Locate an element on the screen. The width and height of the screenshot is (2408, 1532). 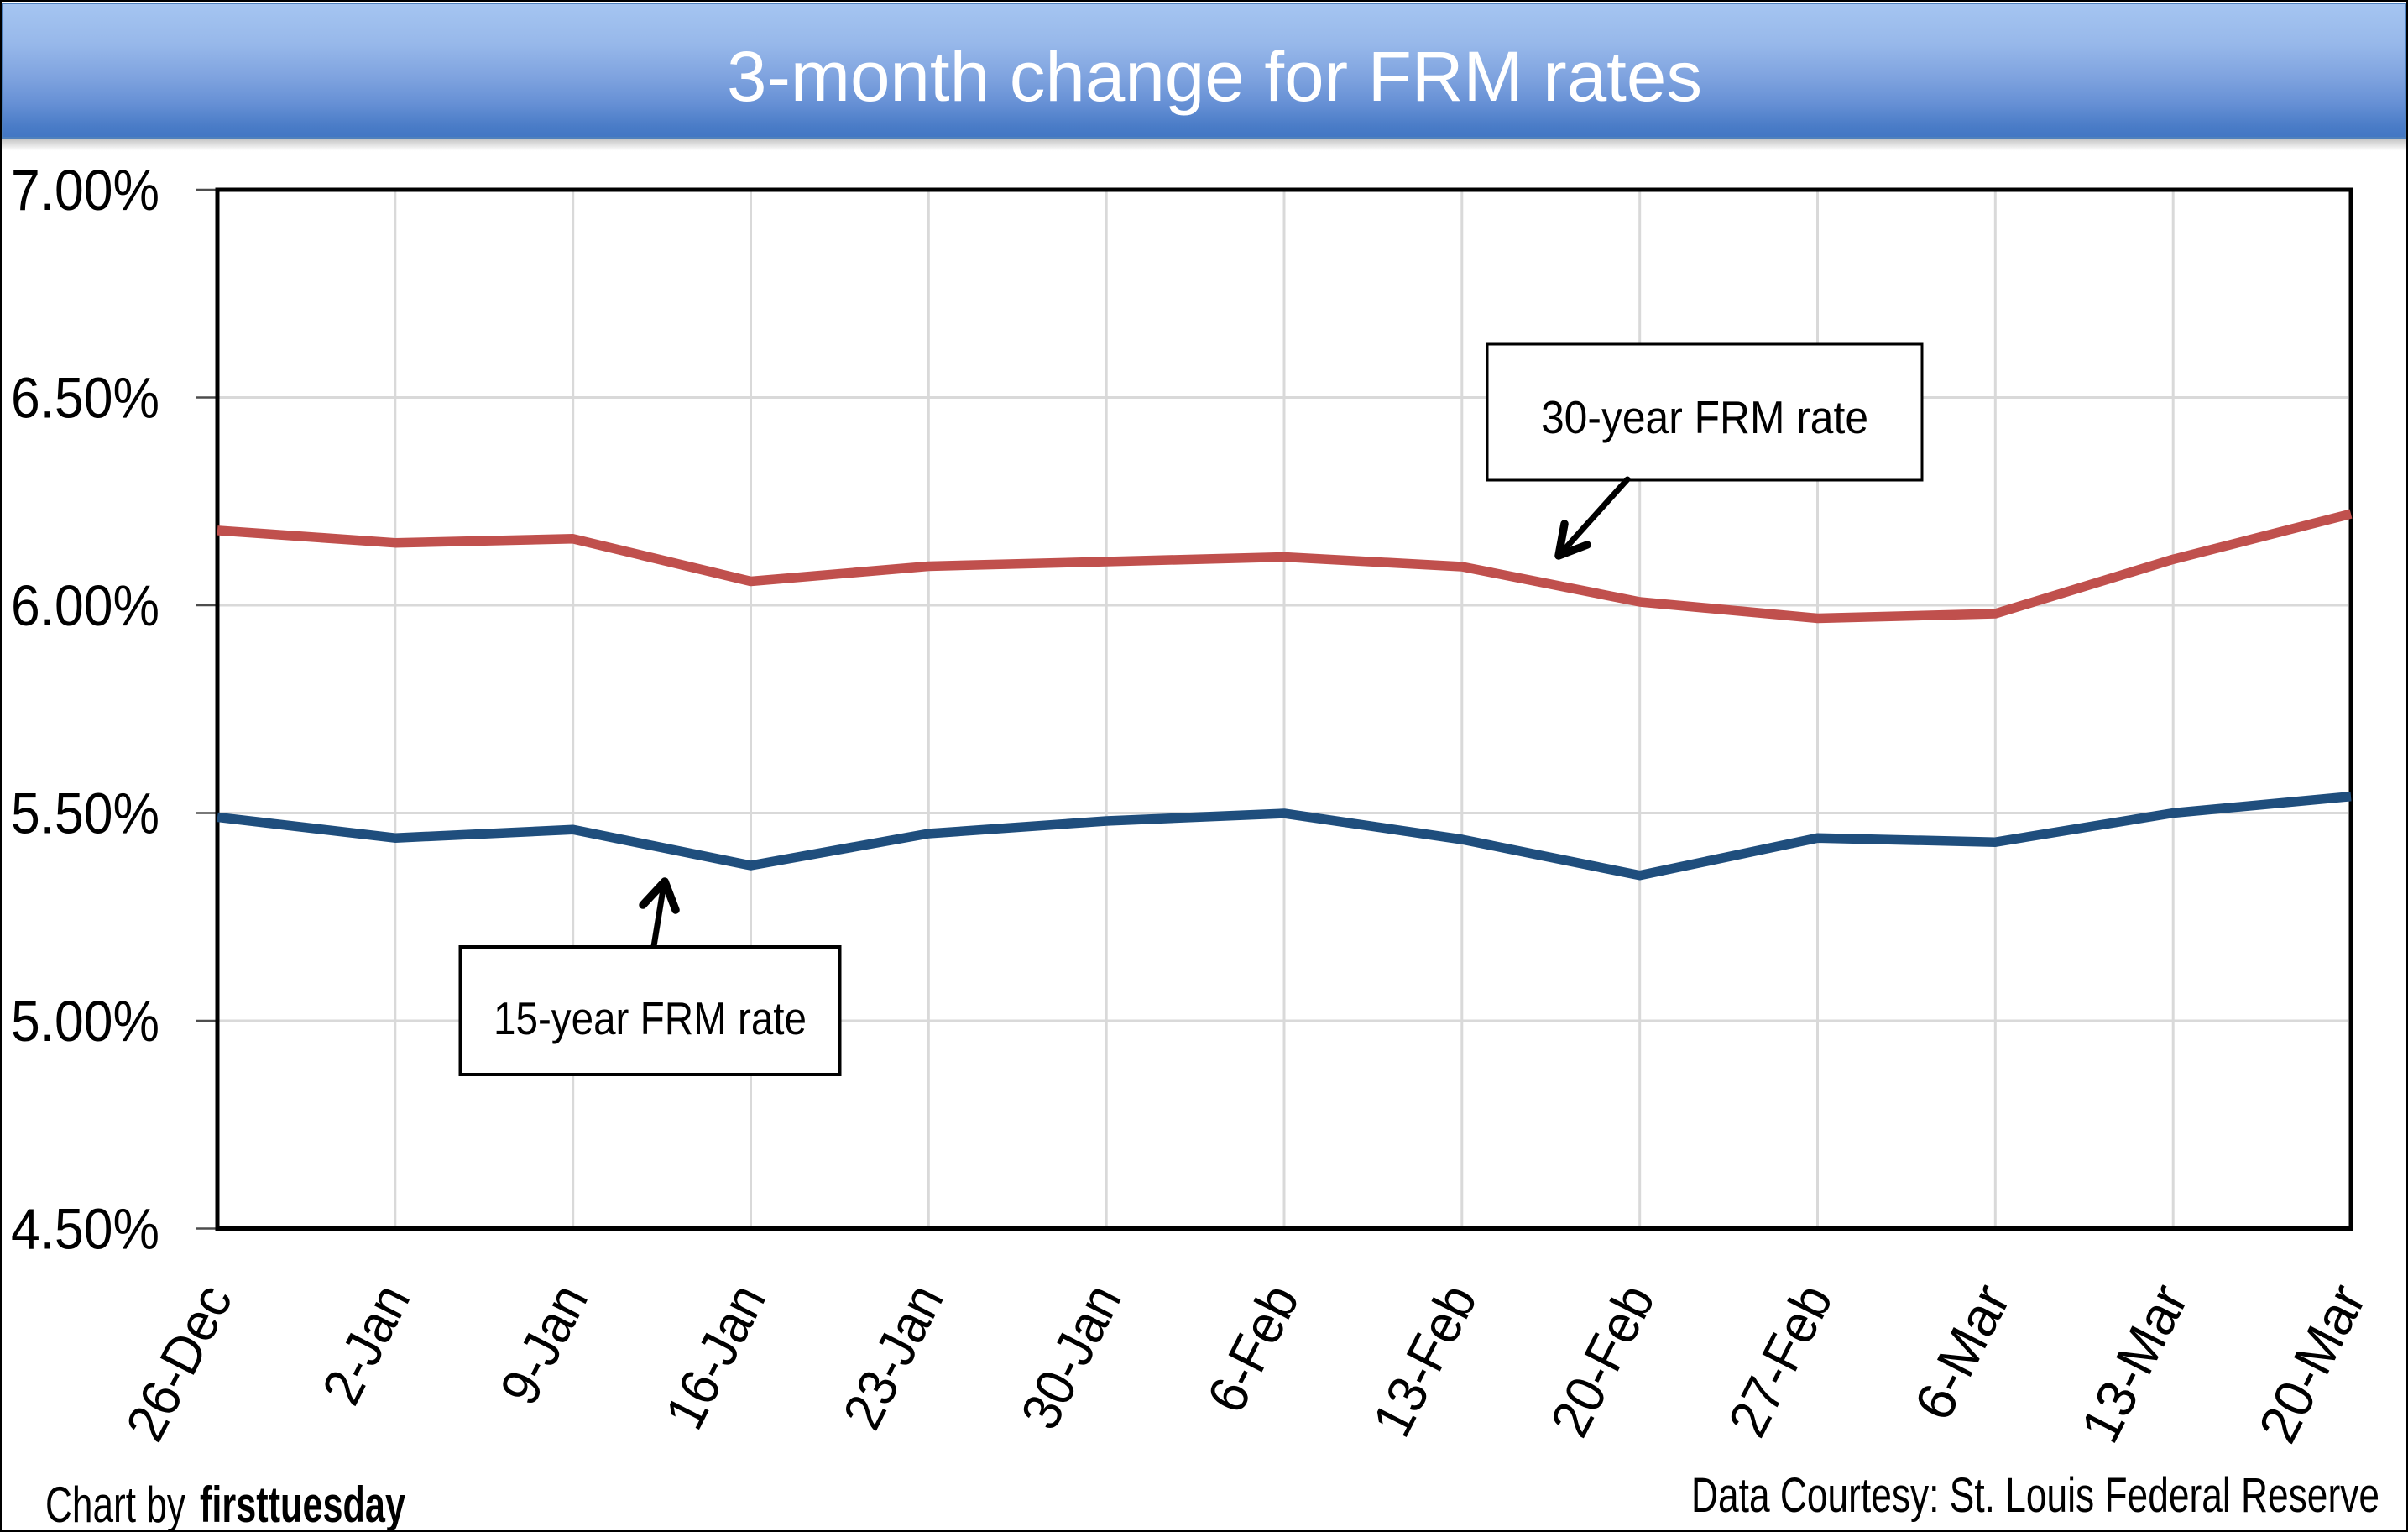
svg-text: 6-Mar is located at coordinates (1962, 1352).